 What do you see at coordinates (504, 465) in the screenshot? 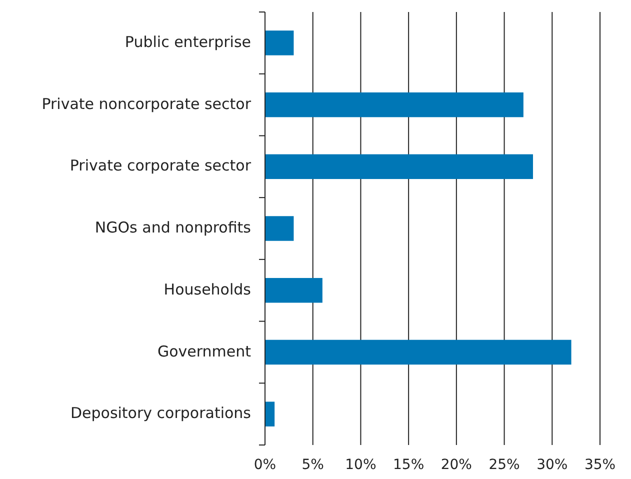
I see `x-tick-label: 25%` at bounding box center [504, 465].